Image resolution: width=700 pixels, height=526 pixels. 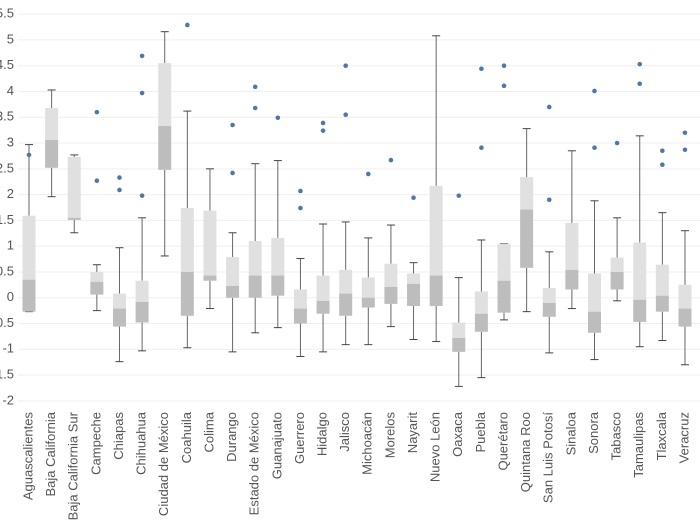 What do you see at coordinates (254, 463) in the screenshot?
I see `x-tick-label: Estado de México` at bounding box center [254, 463].